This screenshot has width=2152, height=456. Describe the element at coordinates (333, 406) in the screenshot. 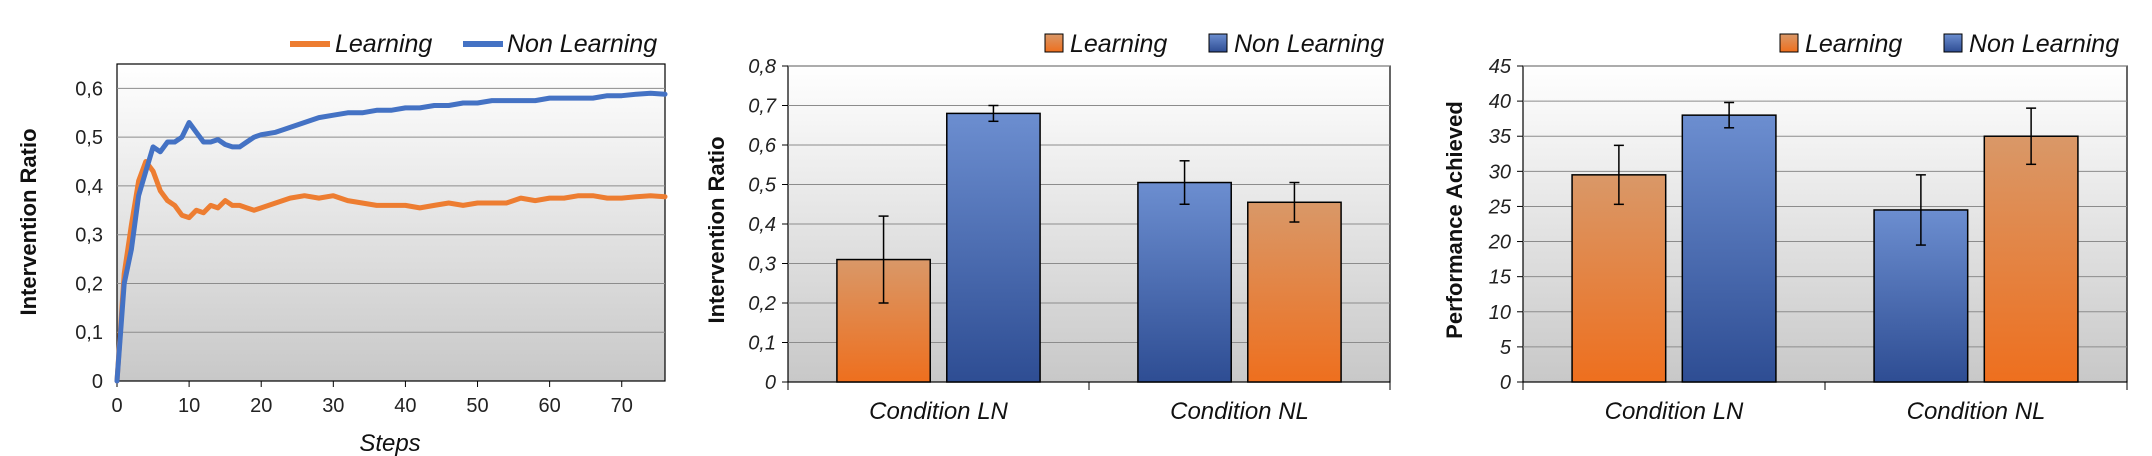

I see `x-tick-label: 30` at that location.